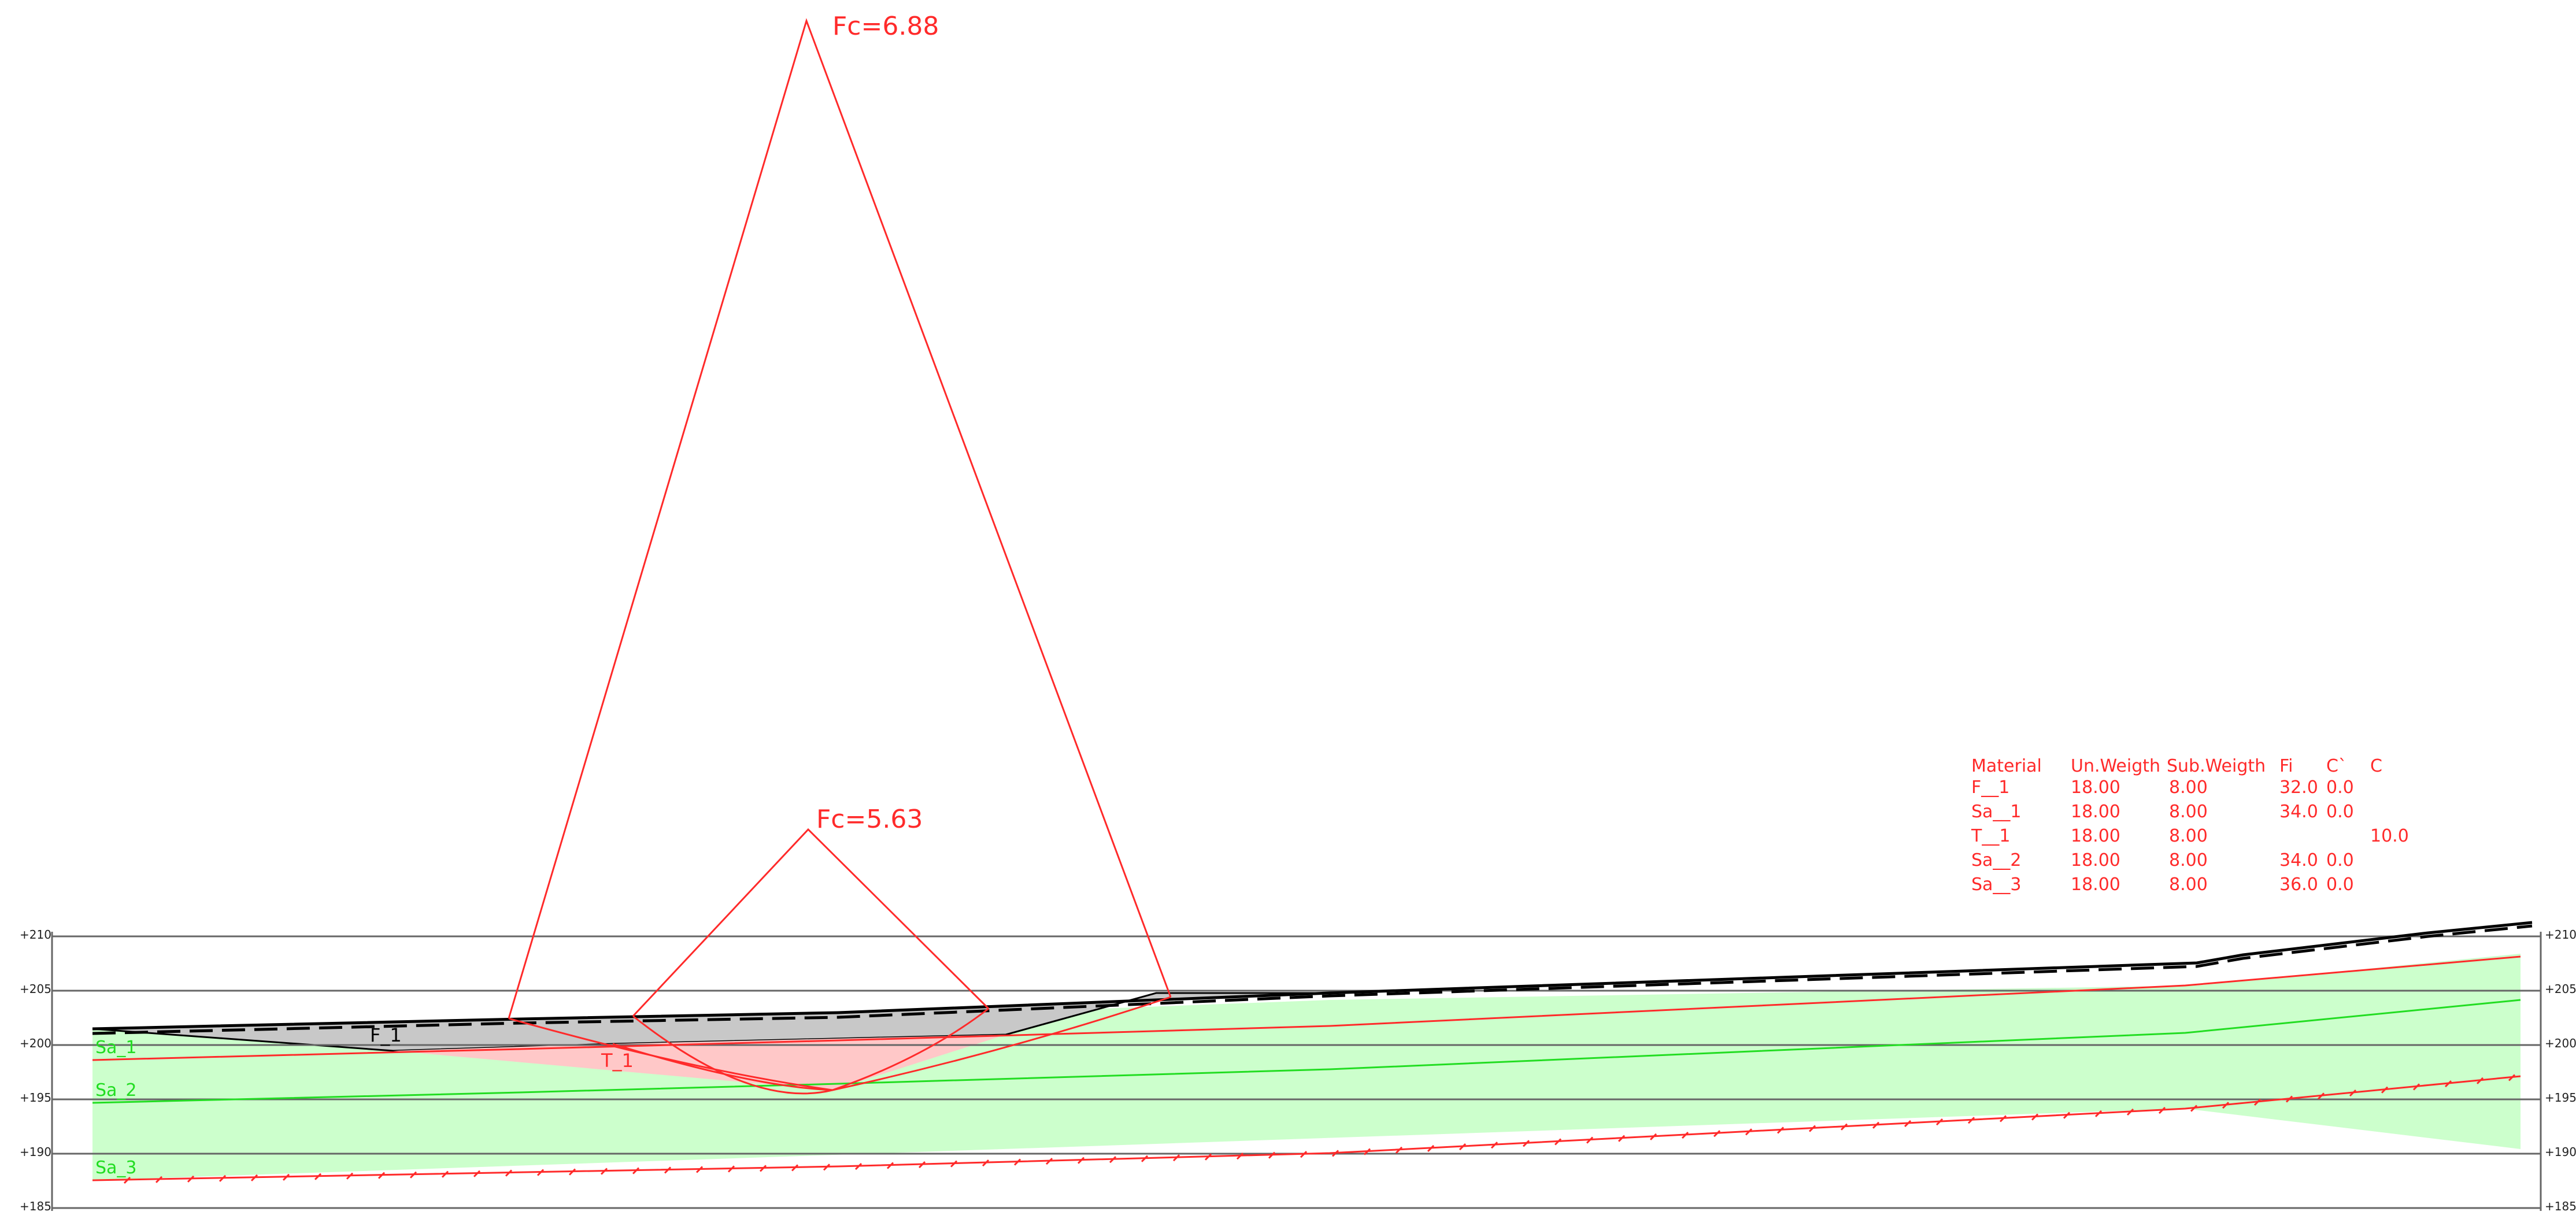 This screenshot has width=2576, height=1219. What do you see at coordinates (1320, 1129) in the screenshot?
I see `bedrock-hatch` at bounding box center [1320, 1129].